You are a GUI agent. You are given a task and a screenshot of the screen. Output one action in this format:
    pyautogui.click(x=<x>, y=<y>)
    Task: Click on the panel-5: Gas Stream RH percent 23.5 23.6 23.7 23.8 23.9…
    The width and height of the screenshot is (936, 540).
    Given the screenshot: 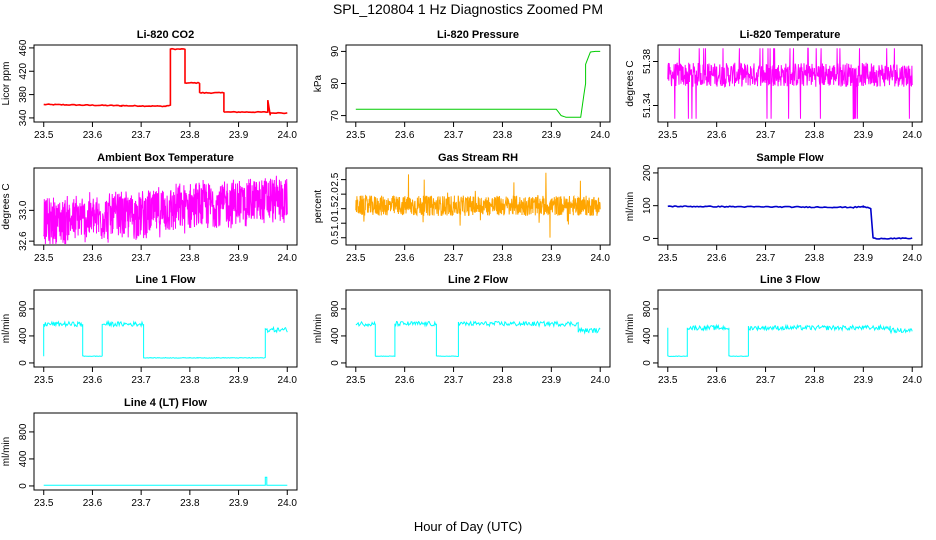 What is the action you would take?
    pyautogui.click(x=462, y=208)
    